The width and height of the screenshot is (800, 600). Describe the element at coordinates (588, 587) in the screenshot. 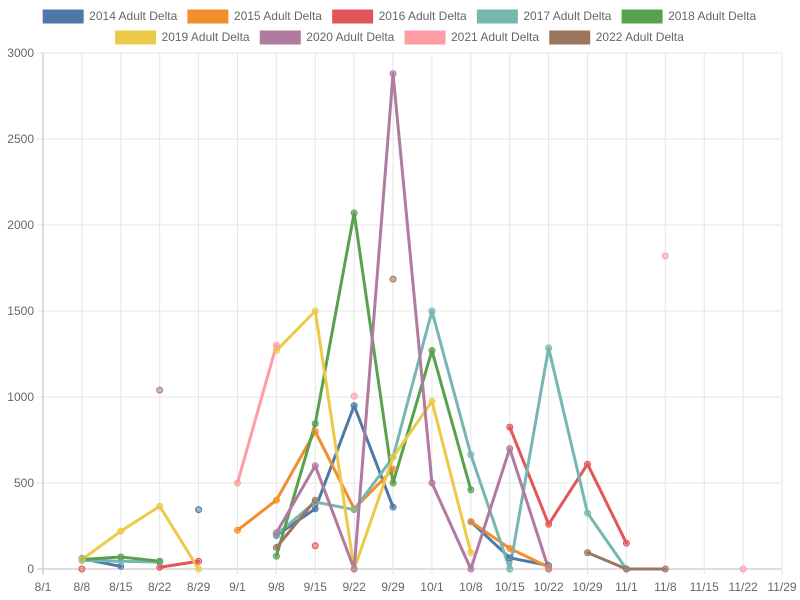

I see `x-tick-label: 10/29` at that location.